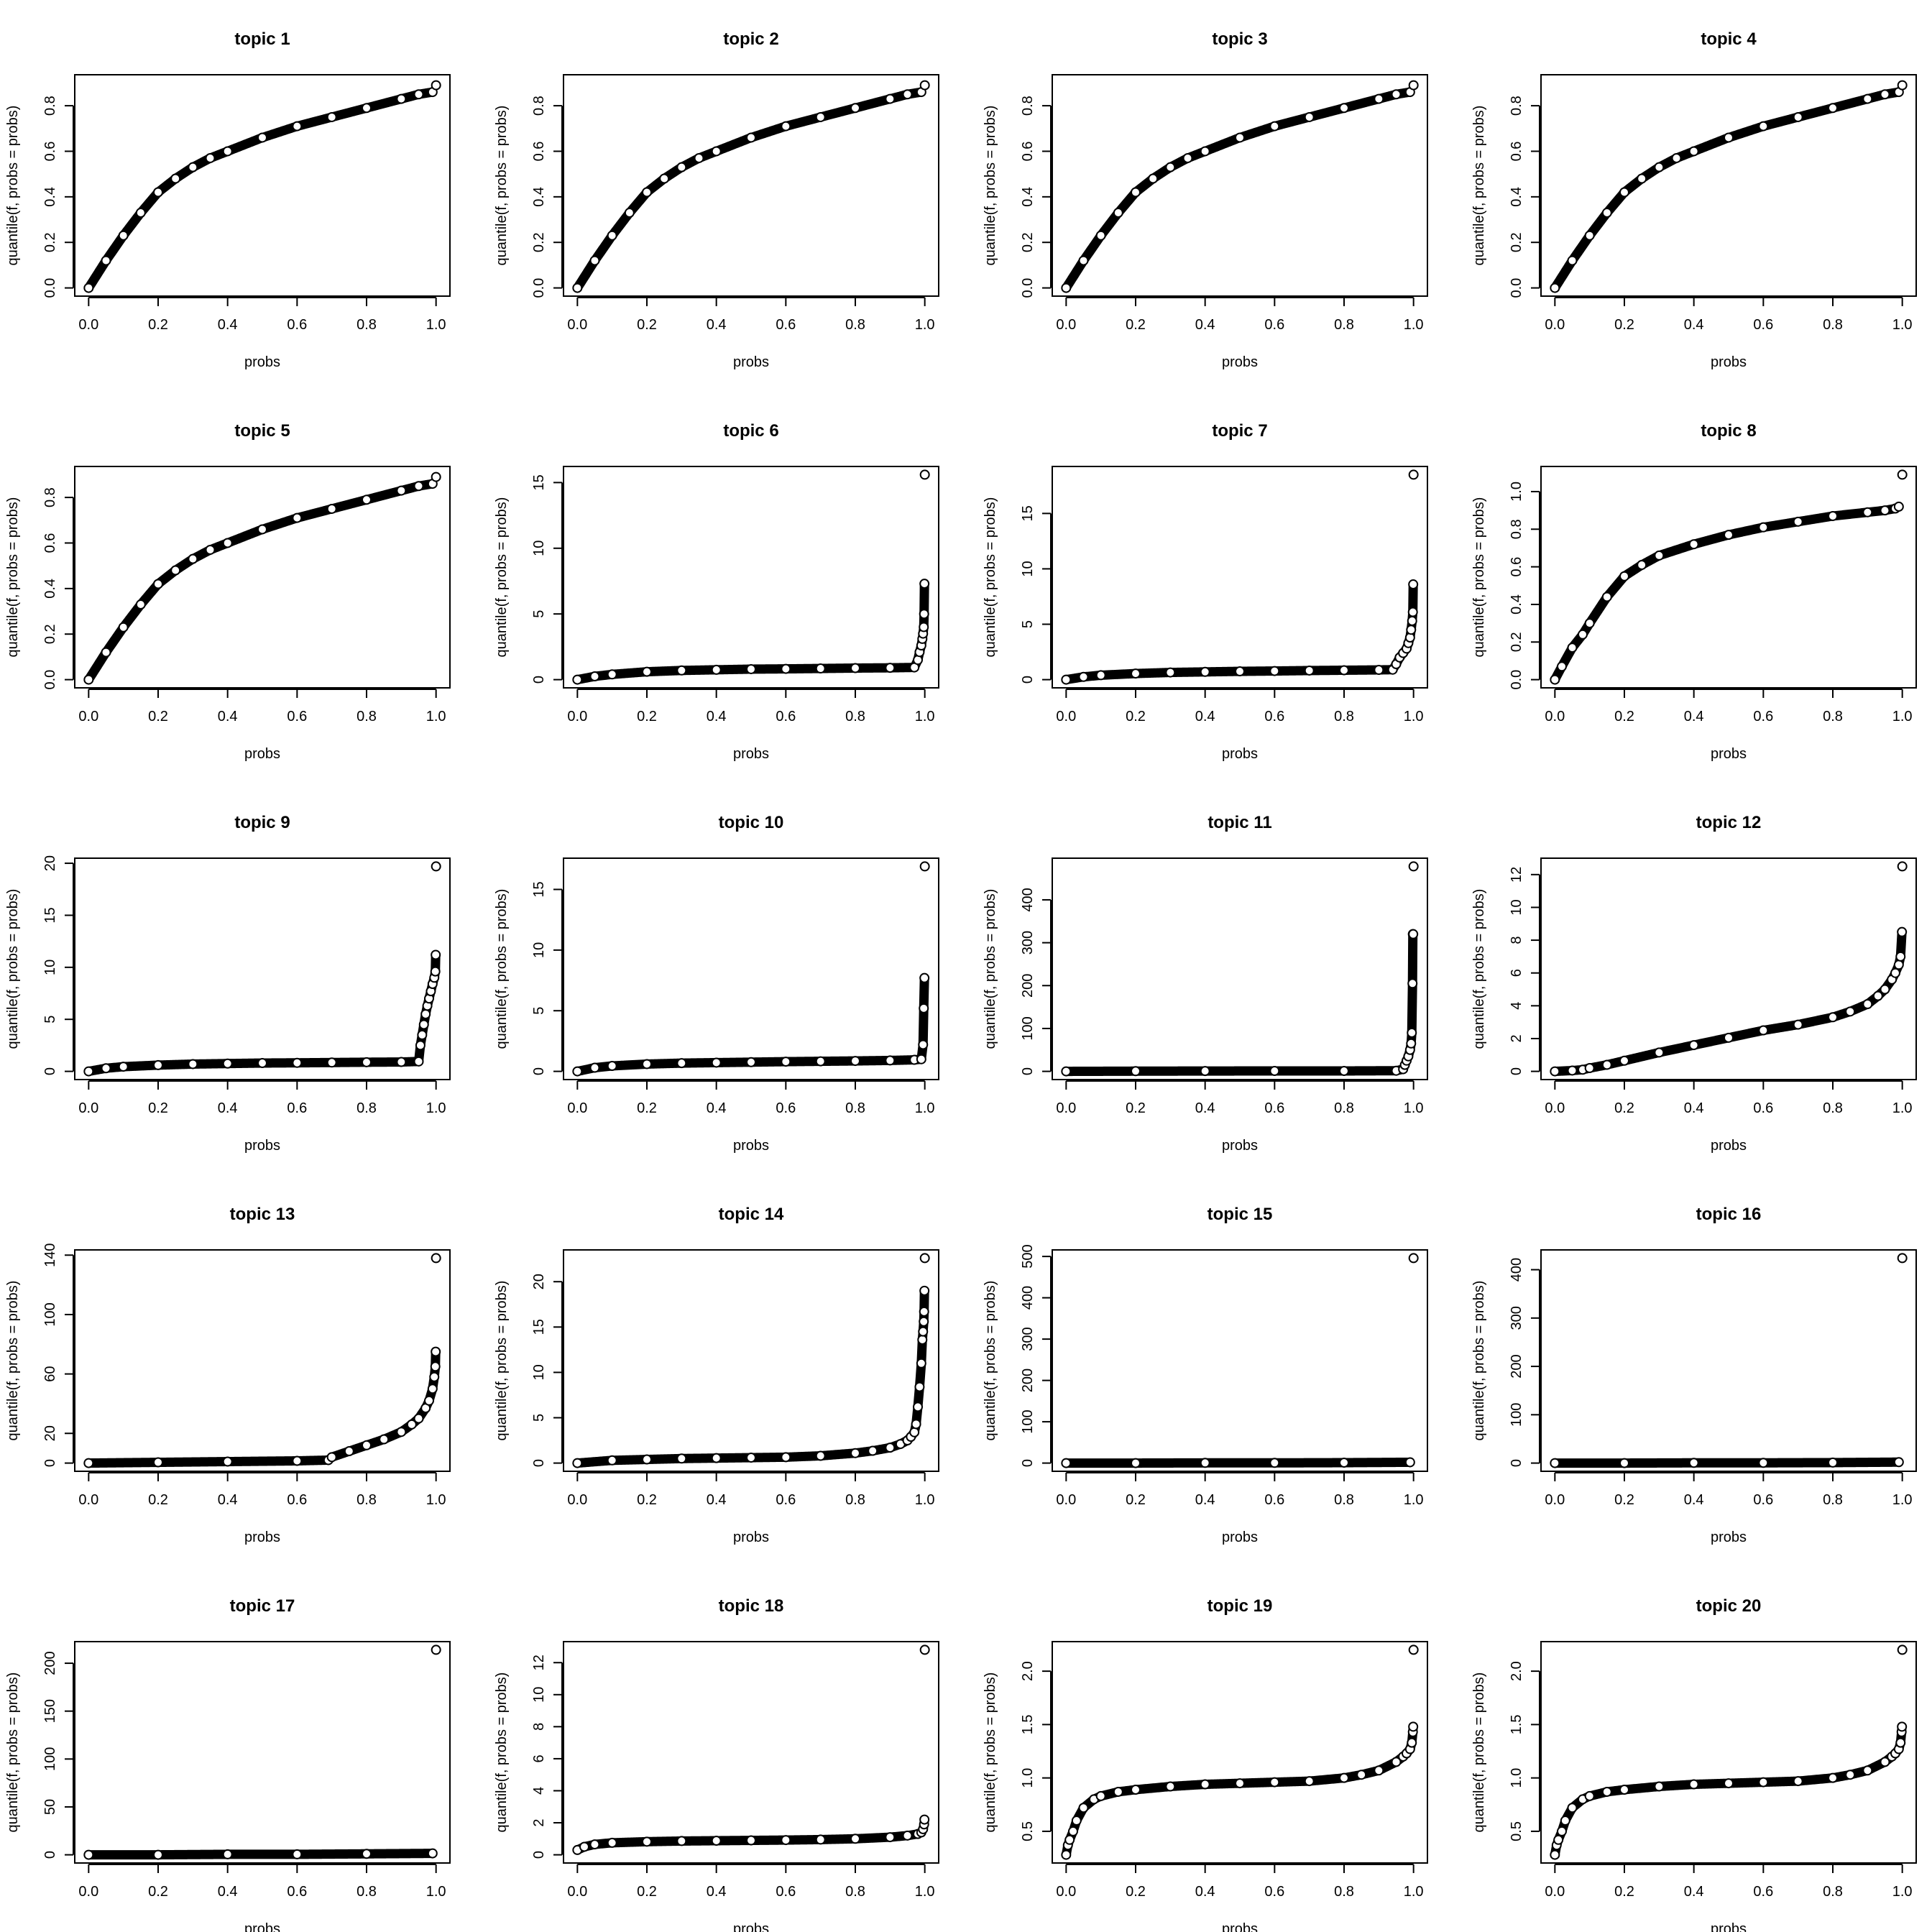 The width and height of the screenshot is (1932, 1932). Describe the element at coordinates (1028, 624) in the screenshot. I see `y-tick-label: 5` at that location.